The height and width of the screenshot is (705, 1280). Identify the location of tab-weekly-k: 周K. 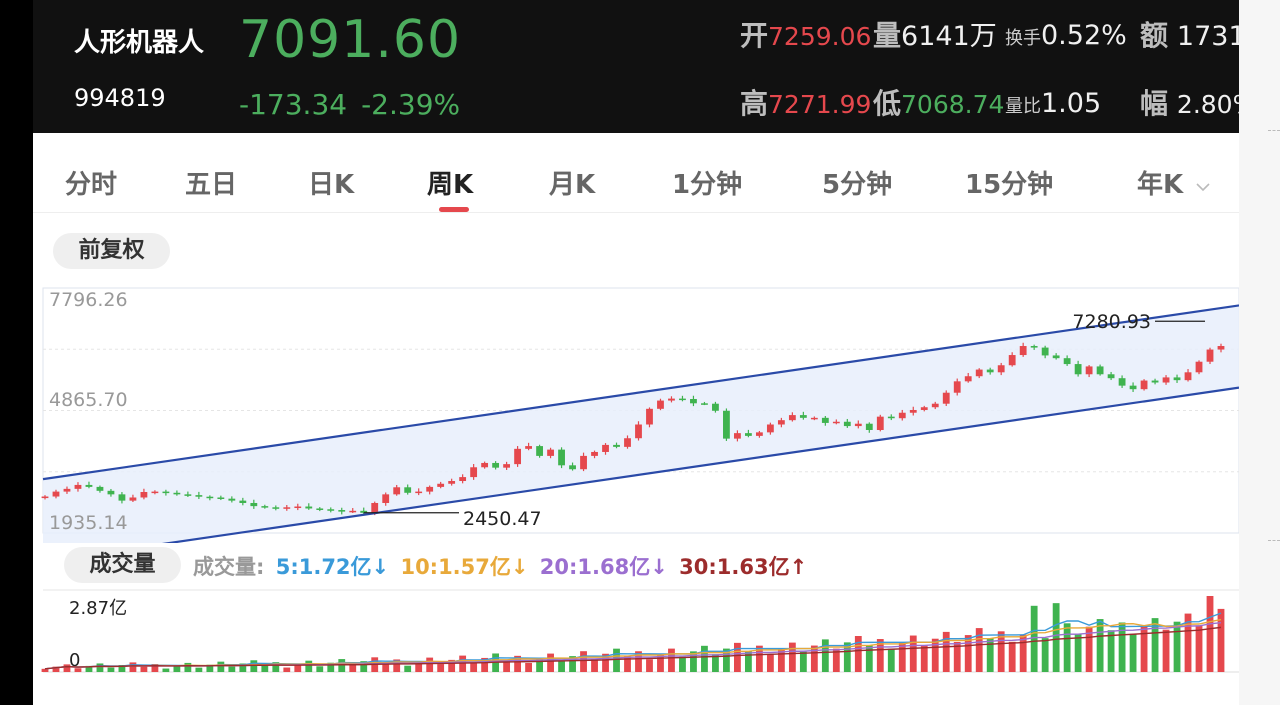
(450, 185).